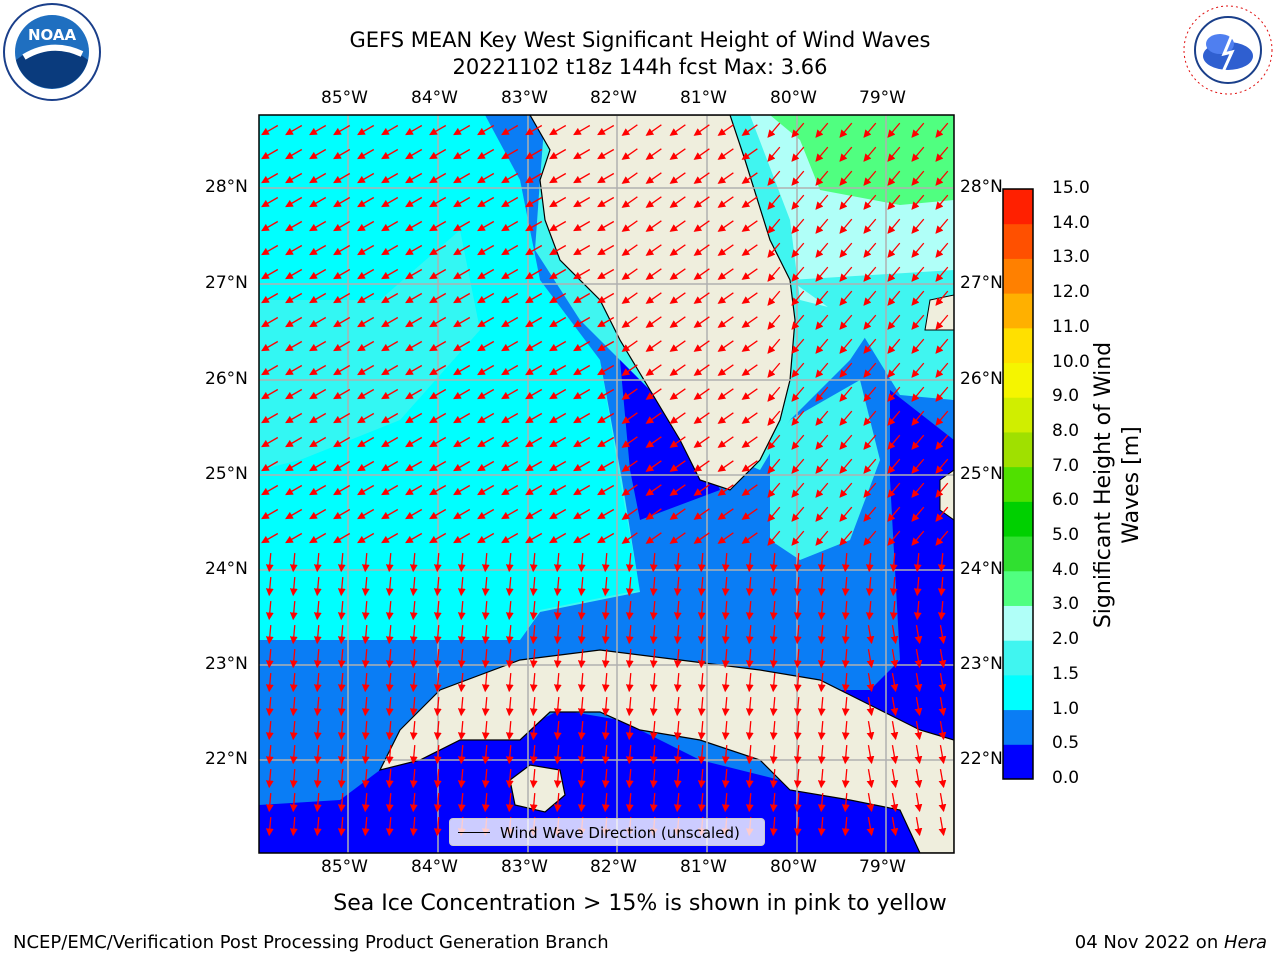 The height and width of the screenshot is (960, 1280). Describe the element at coordinates (1066, 430) in the screenshot. I see `colorbar-tick: 8.0` at that location.